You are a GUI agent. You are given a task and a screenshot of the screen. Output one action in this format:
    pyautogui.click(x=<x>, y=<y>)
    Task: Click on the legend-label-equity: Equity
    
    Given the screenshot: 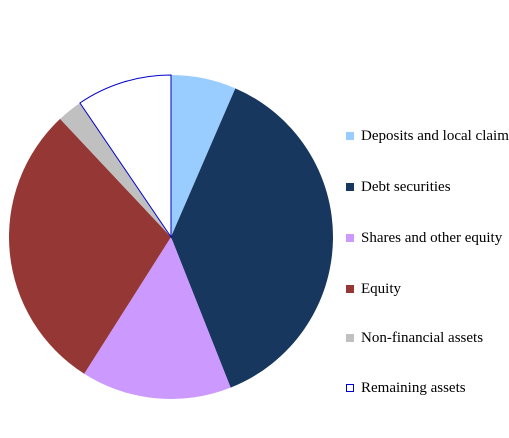 What is the action you would take?
    pyautogui.click(x=381, y=289)
    